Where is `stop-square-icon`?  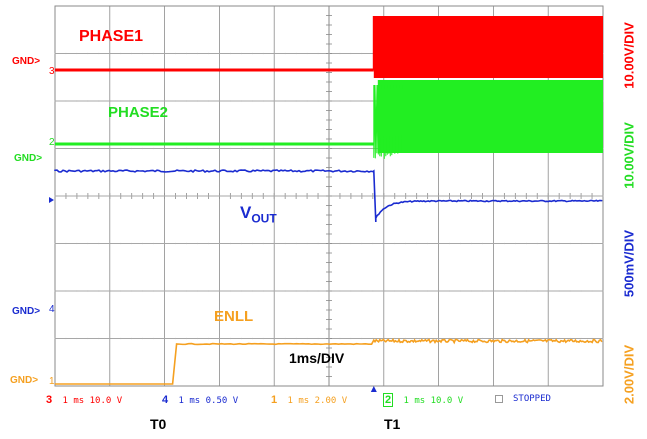 stop-square-icon is located at coordinates (499, 398).